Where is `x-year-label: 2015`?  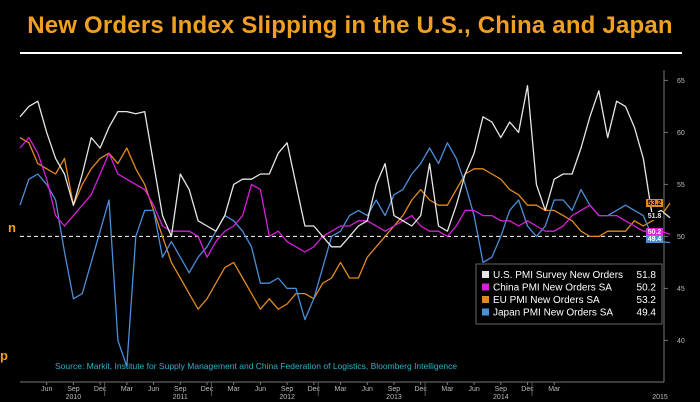
x-year-label: 2015 is located at coordinates (660, 397).